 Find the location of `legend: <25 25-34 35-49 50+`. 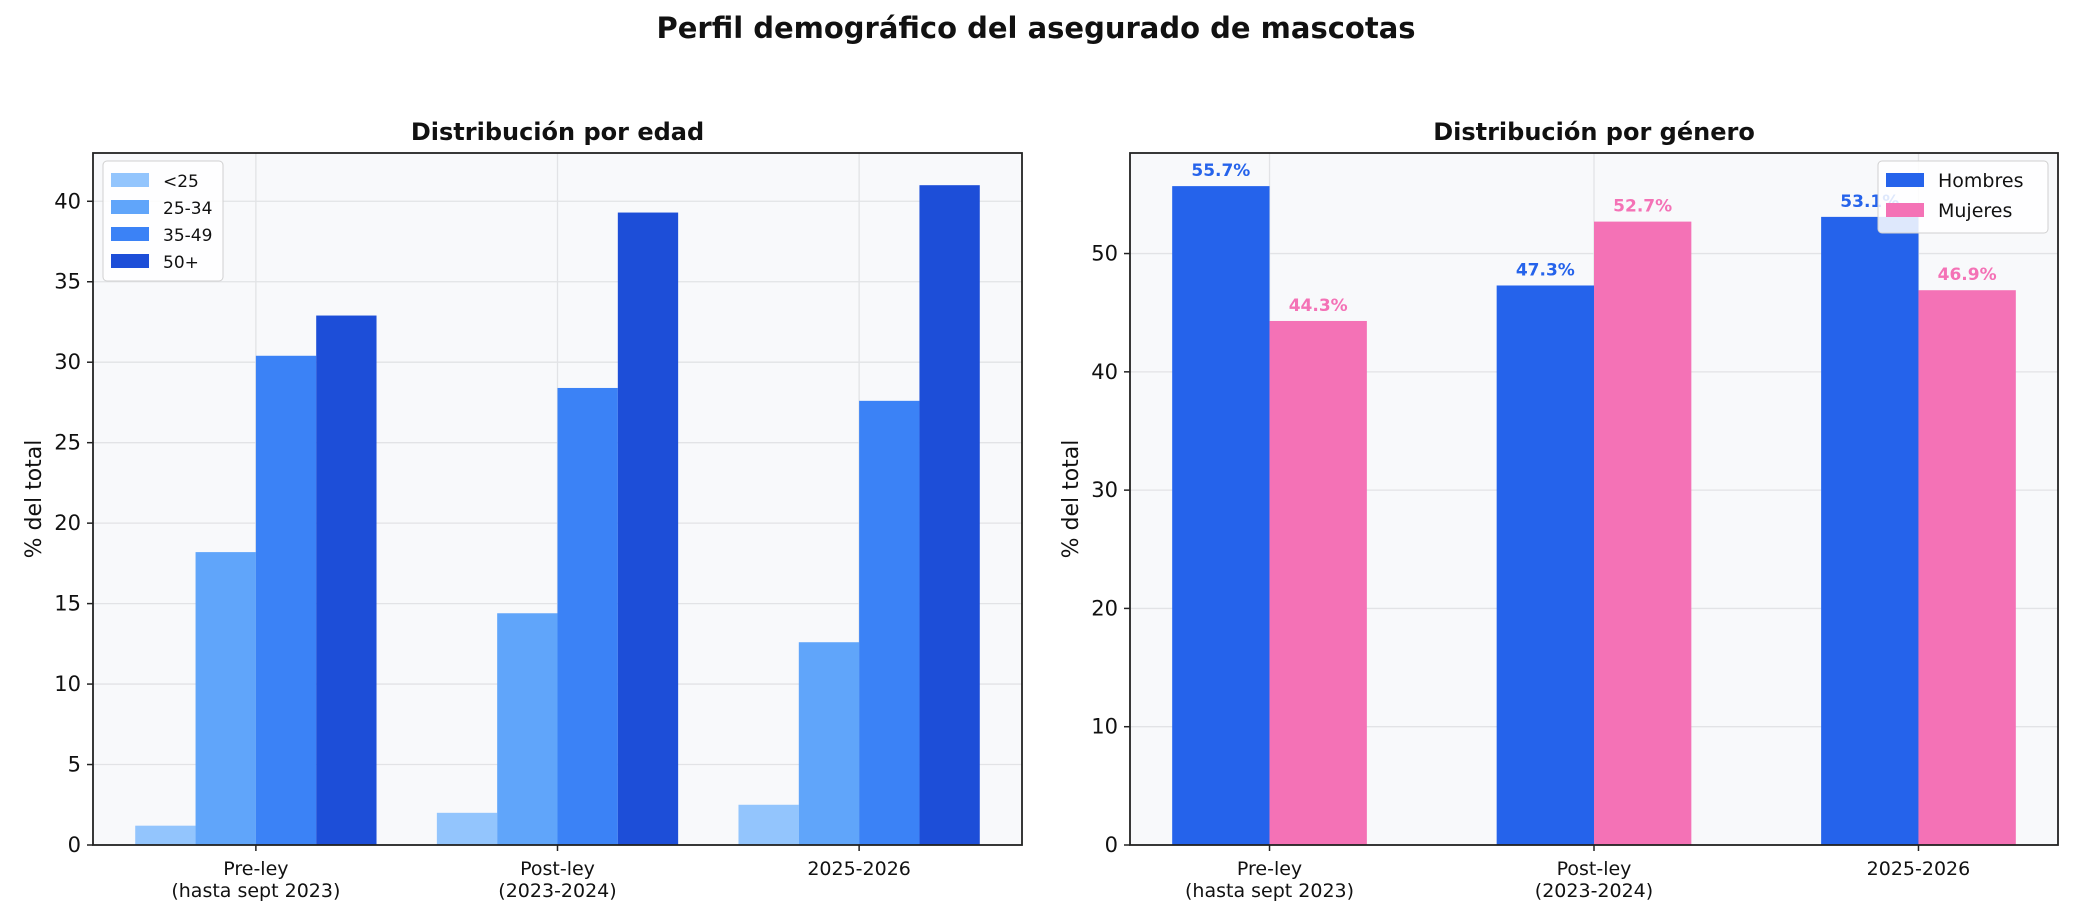

legend: <25 25-34 35-49 50+ is located at coordinates (163, 221).